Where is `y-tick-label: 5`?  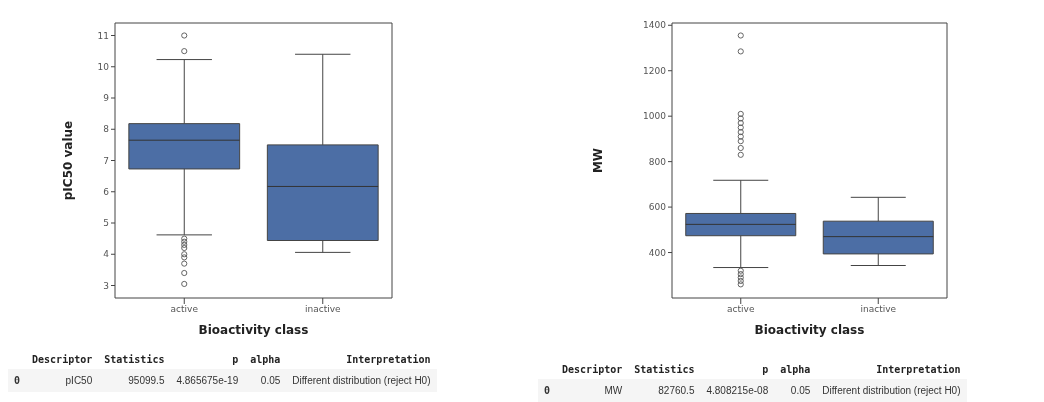
y-tick-label: 5 is located at coordinates (106, 223).